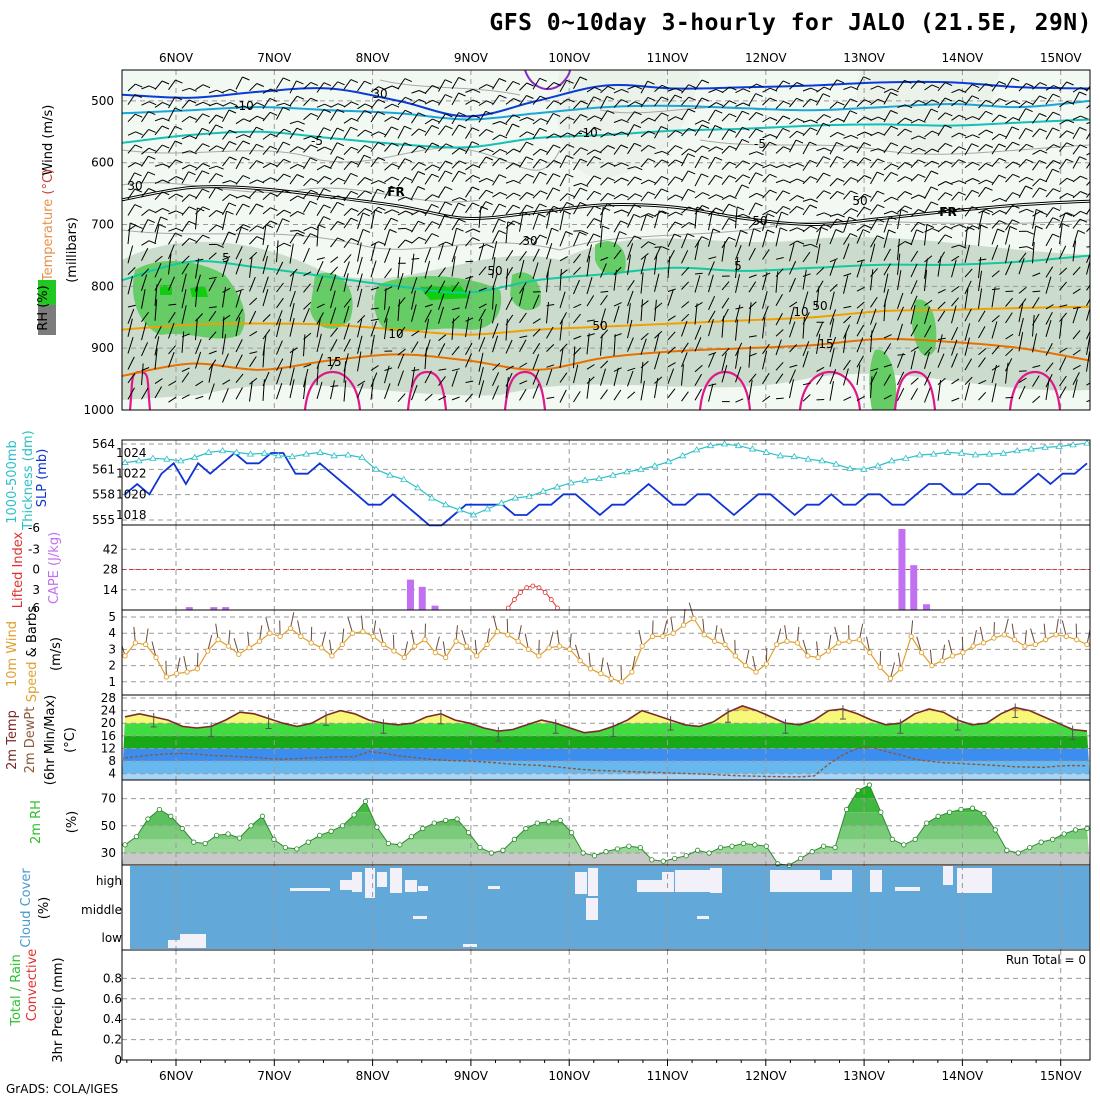 The image size is (1100, 1100). I want to click on y-tick-label: 1018, so click(131, 515).